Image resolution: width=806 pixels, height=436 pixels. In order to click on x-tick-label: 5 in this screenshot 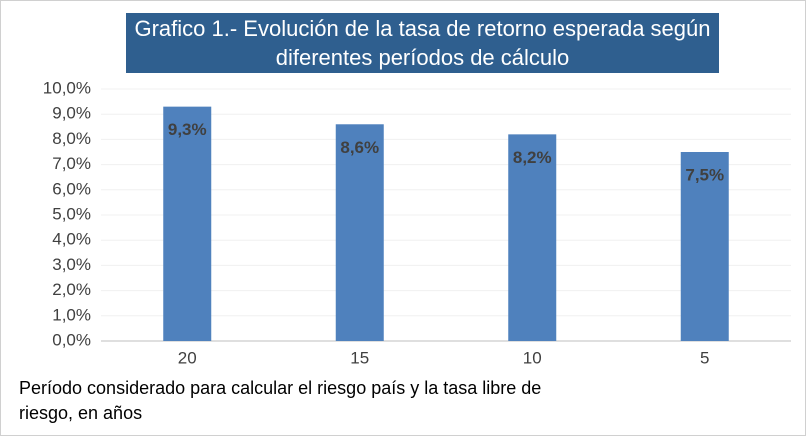, I will do `click(704, 357)`.